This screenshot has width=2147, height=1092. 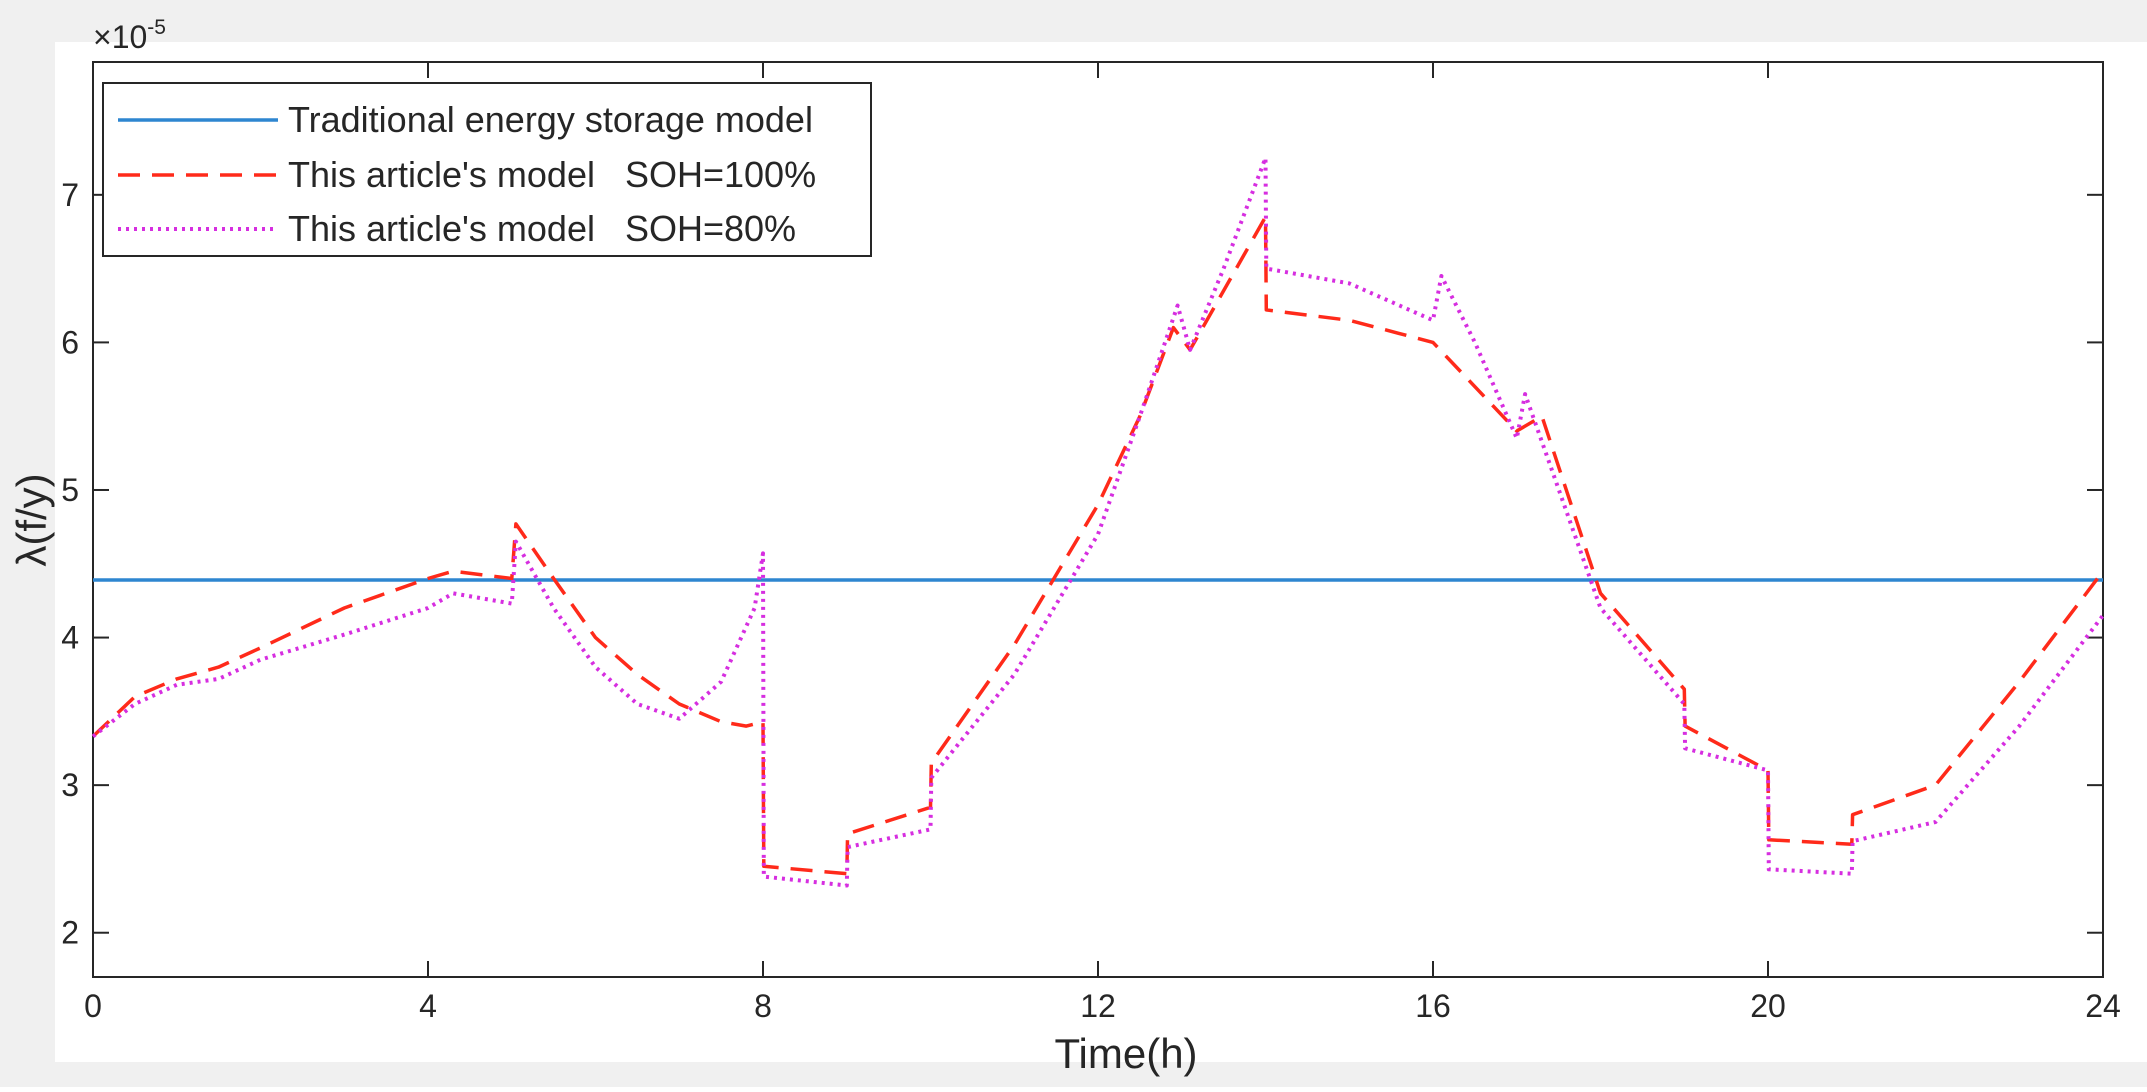 I want to click on y-exponent-label: ×10⁻⁵, so click(x=129, y=35).